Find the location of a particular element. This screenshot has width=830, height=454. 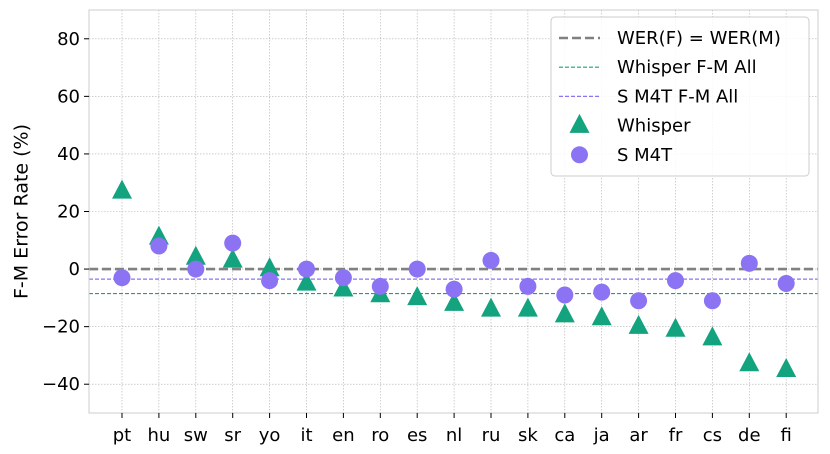

x-axis-ticks: pt hu sw sr yo it en ro es nl ru sk ca ja ar fr cs de fi is located at coordinates (452, 429).